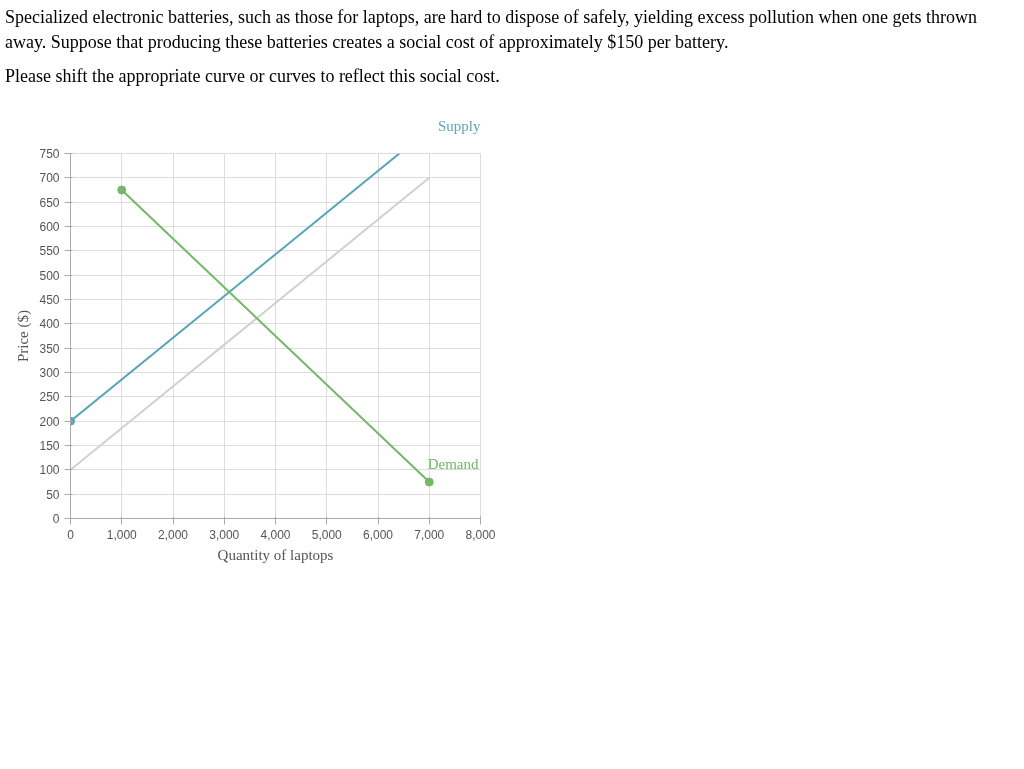 This screenshot has width=1024, height=769. I want to click on y-tick-label: 250, so click(49, 397).